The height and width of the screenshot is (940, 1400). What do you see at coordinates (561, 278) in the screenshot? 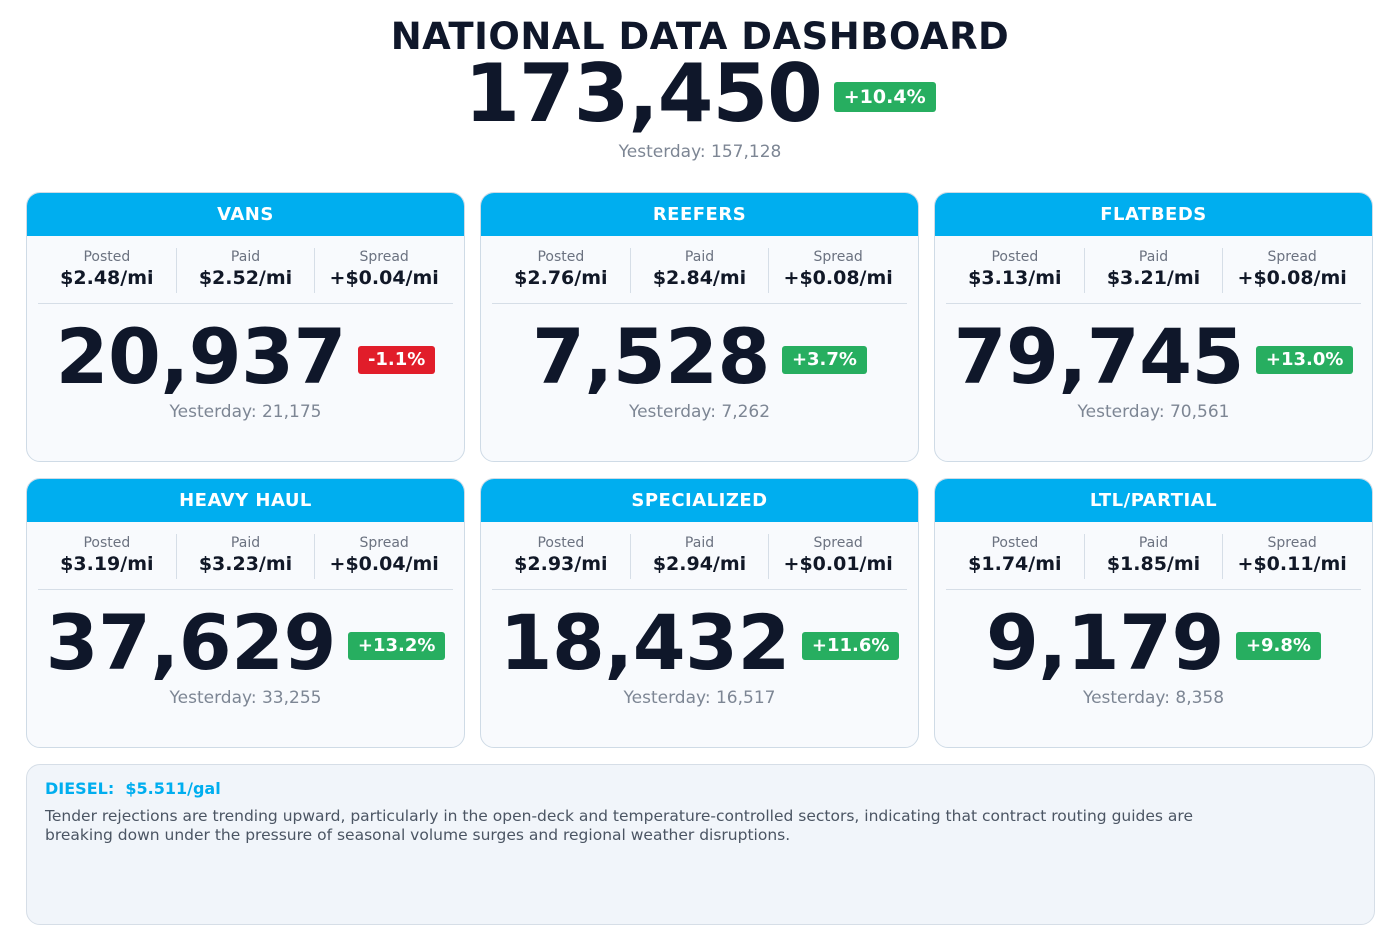
I see `metric-value: $2.76/mi` at bounding box center [561, 278].